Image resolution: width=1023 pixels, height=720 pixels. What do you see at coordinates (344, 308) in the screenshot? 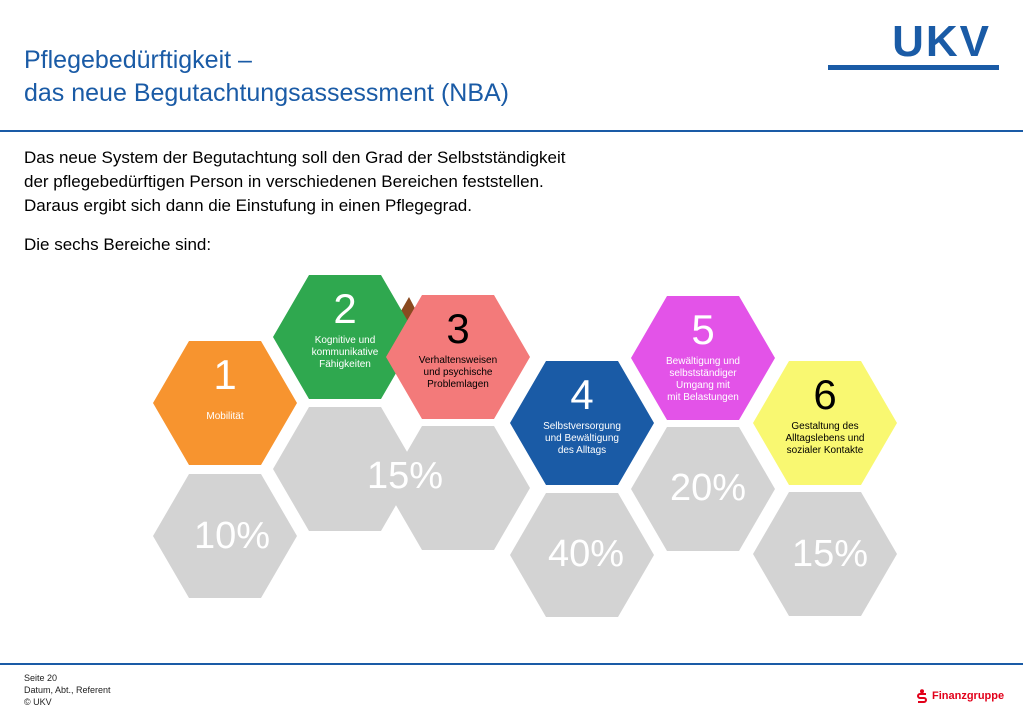
I see `area-number-2: 2` at bounding box center [344, 308].